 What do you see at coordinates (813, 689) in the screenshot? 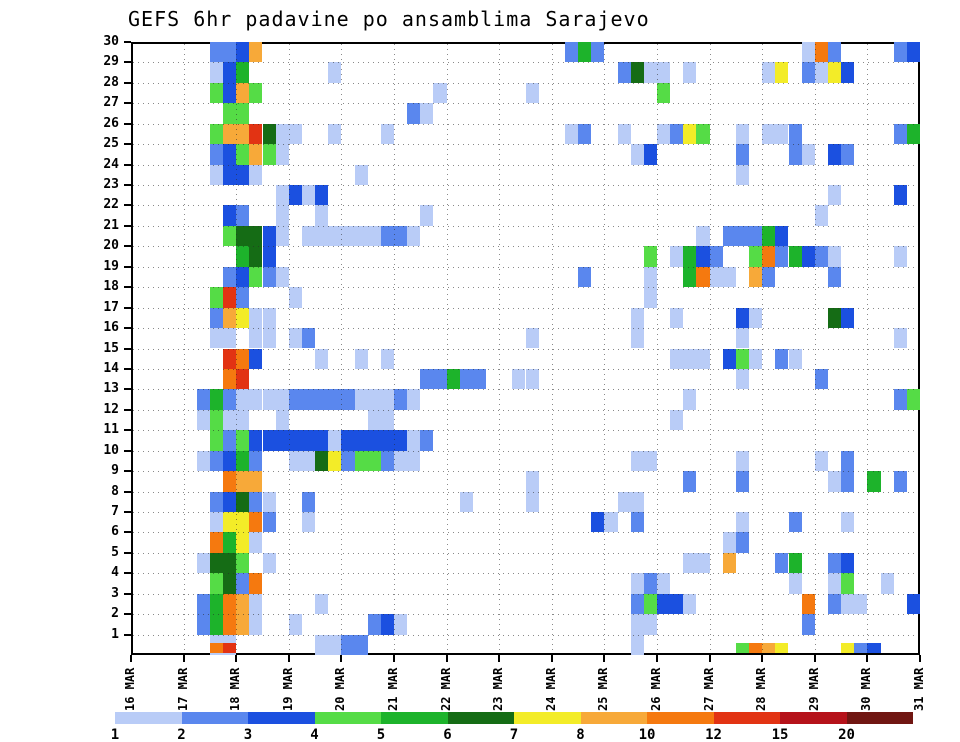
I see `x-axis-label: 29 MAR` at bounding box center [813, 689].